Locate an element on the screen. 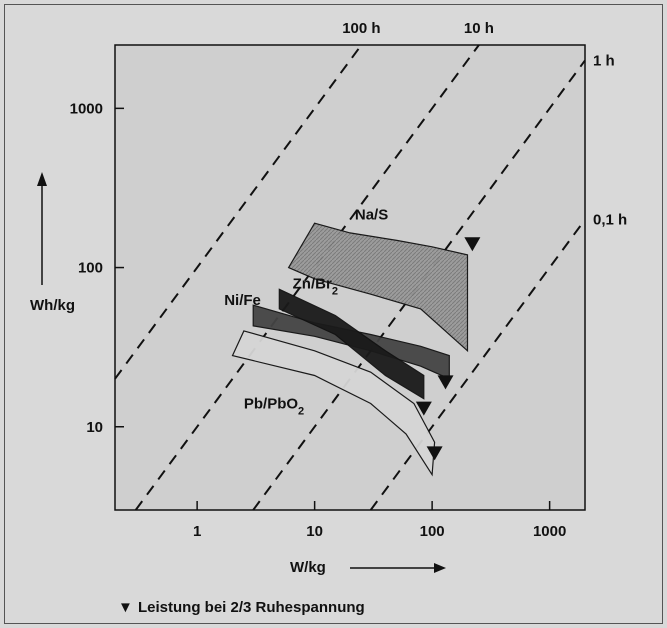 This screenshot has height=628, width=667. legend-note-text: Leistung bei 2/3 Ruhespannung is located at coordinates (251, 607).